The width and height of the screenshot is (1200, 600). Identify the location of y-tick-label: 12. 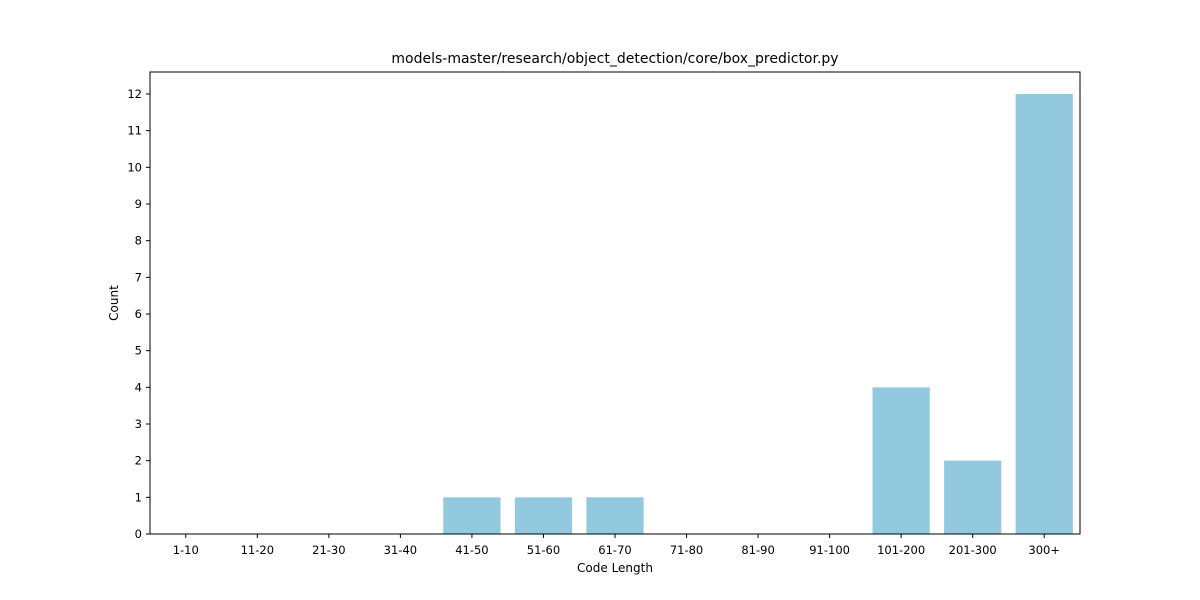
(134, 94).